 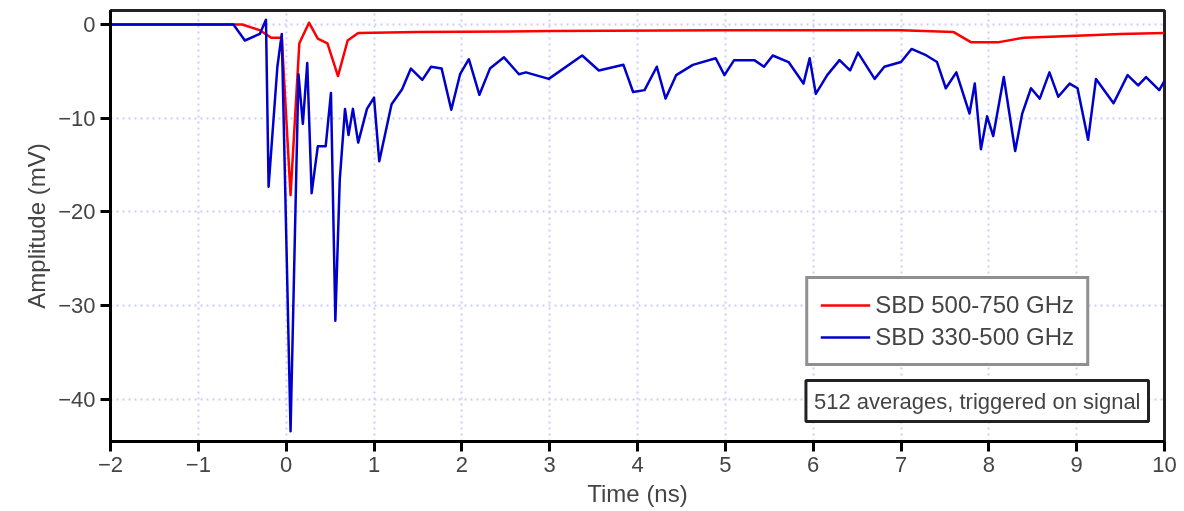 I want to click on x-tick-label: 6, so click(x=813, y=464).